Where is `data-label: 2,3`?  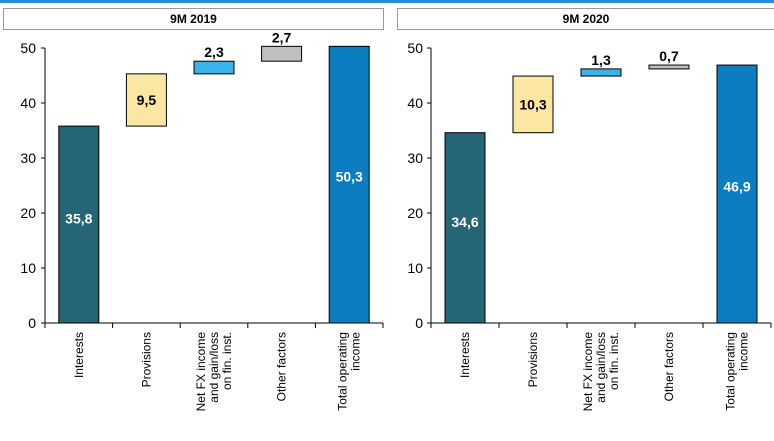
data-label: 2,3 is located at coordinates (214, 52).